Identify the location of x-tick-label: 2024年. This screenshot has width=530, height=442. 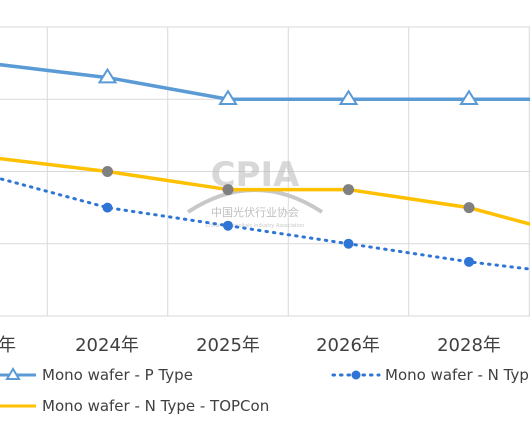
(107, 345).